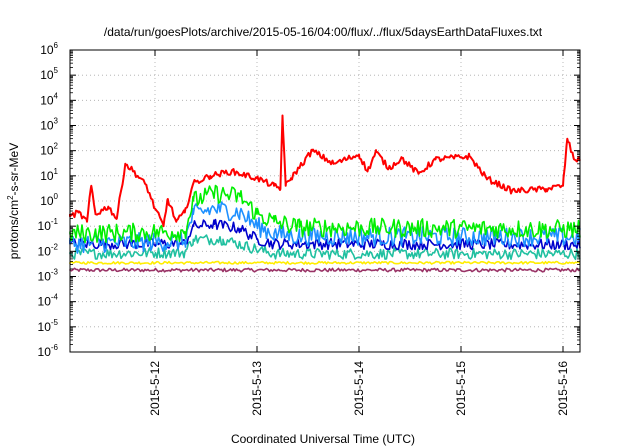  I want to click on y-tick-label: 10⁰, so click(49, 200).